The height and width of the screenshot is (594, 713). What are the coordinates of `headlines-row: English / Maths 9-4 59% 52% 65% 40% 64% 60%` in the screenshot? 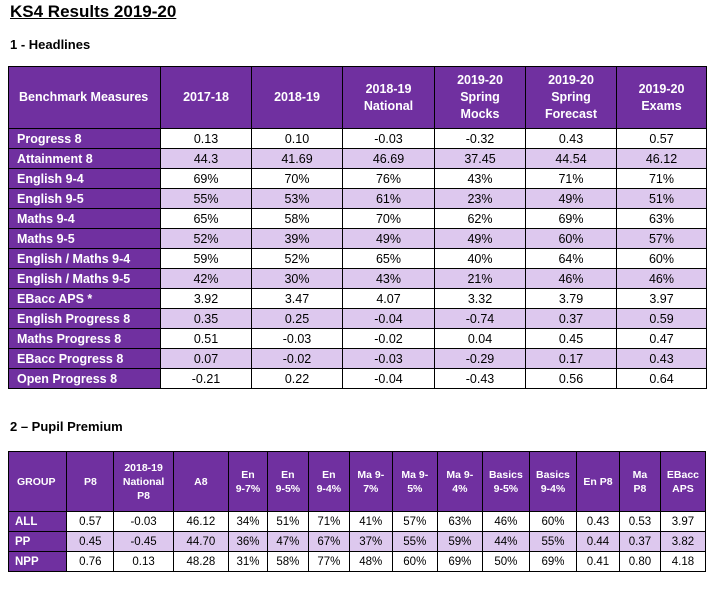 It's located at (357, 258).